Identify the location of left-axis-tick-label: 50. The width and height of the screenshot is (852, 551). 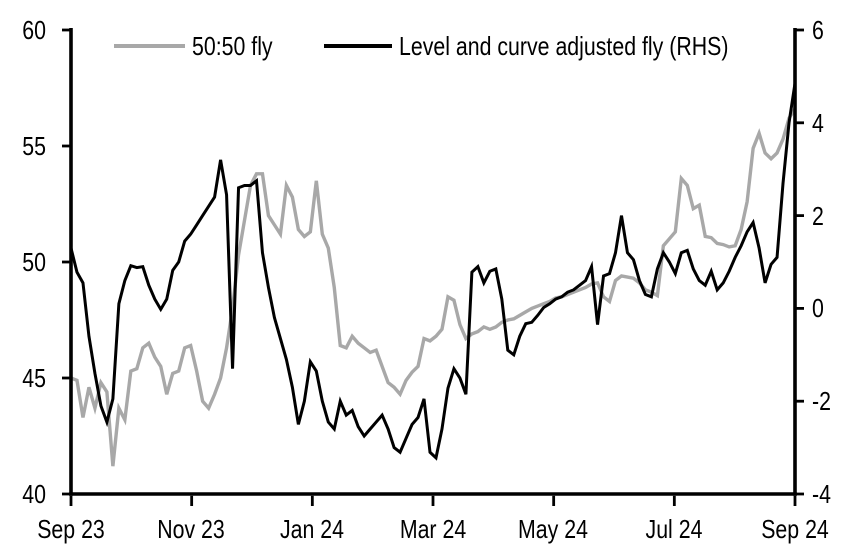
(34, 262).